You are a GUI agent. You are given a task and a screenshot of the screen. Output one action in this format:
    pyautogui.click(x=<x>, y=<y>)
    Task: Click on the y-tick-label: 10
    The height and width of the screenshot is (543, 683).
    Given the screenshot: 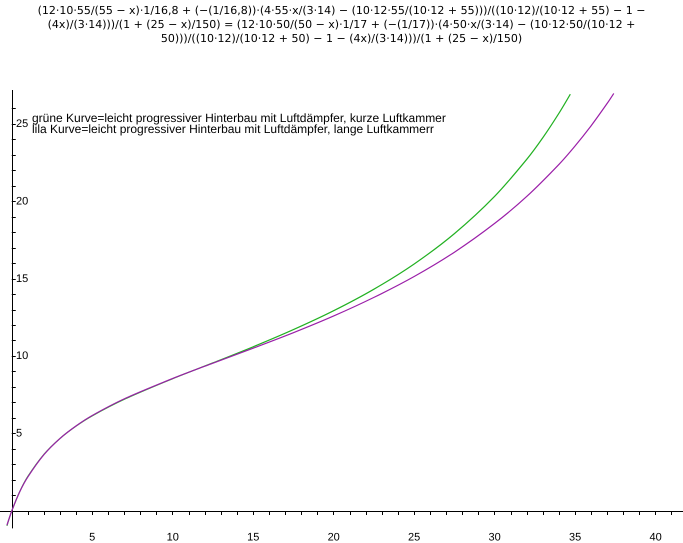 What is the action you would take?
    pyautogui.click(x=22, y=356)
    